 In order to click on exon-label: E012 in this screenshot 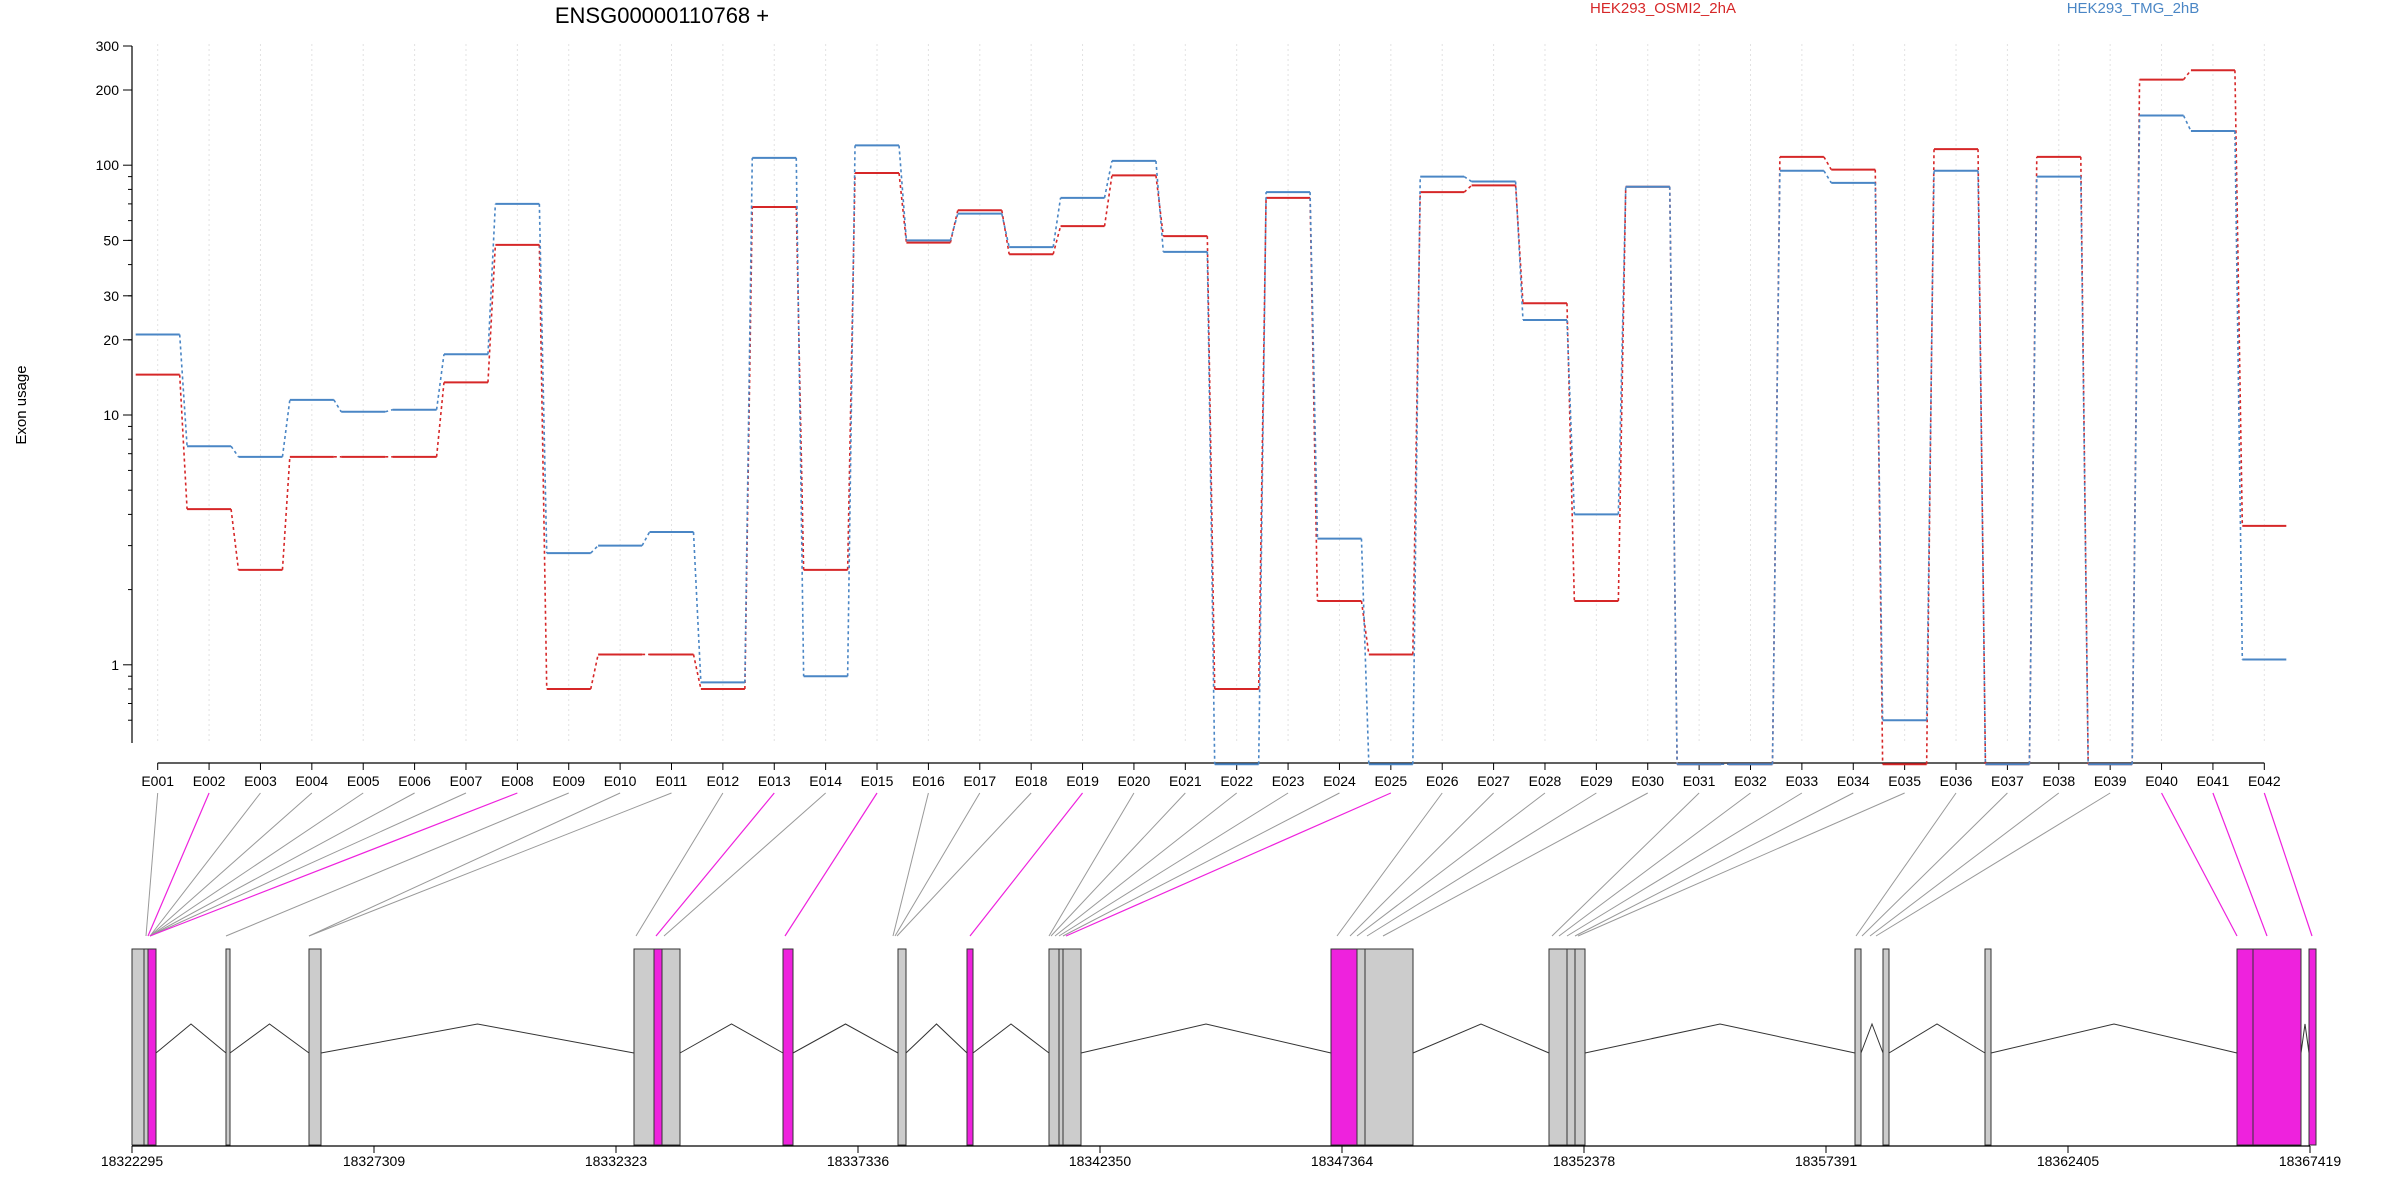, I will do `click(723, 781)`.